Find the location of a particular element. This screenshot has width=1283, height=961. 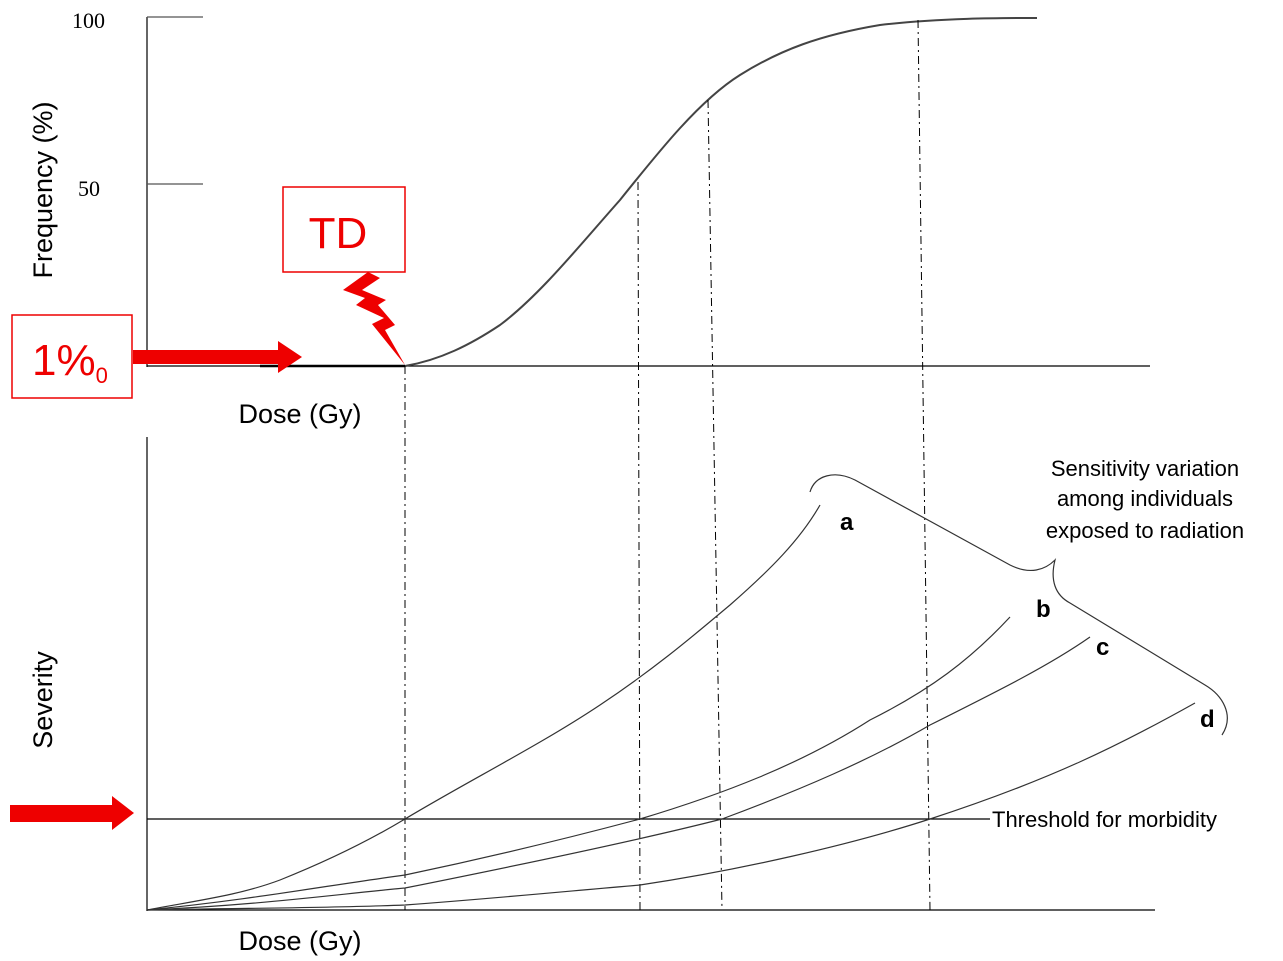

curve-label: a is located at coordinates (847, 522).